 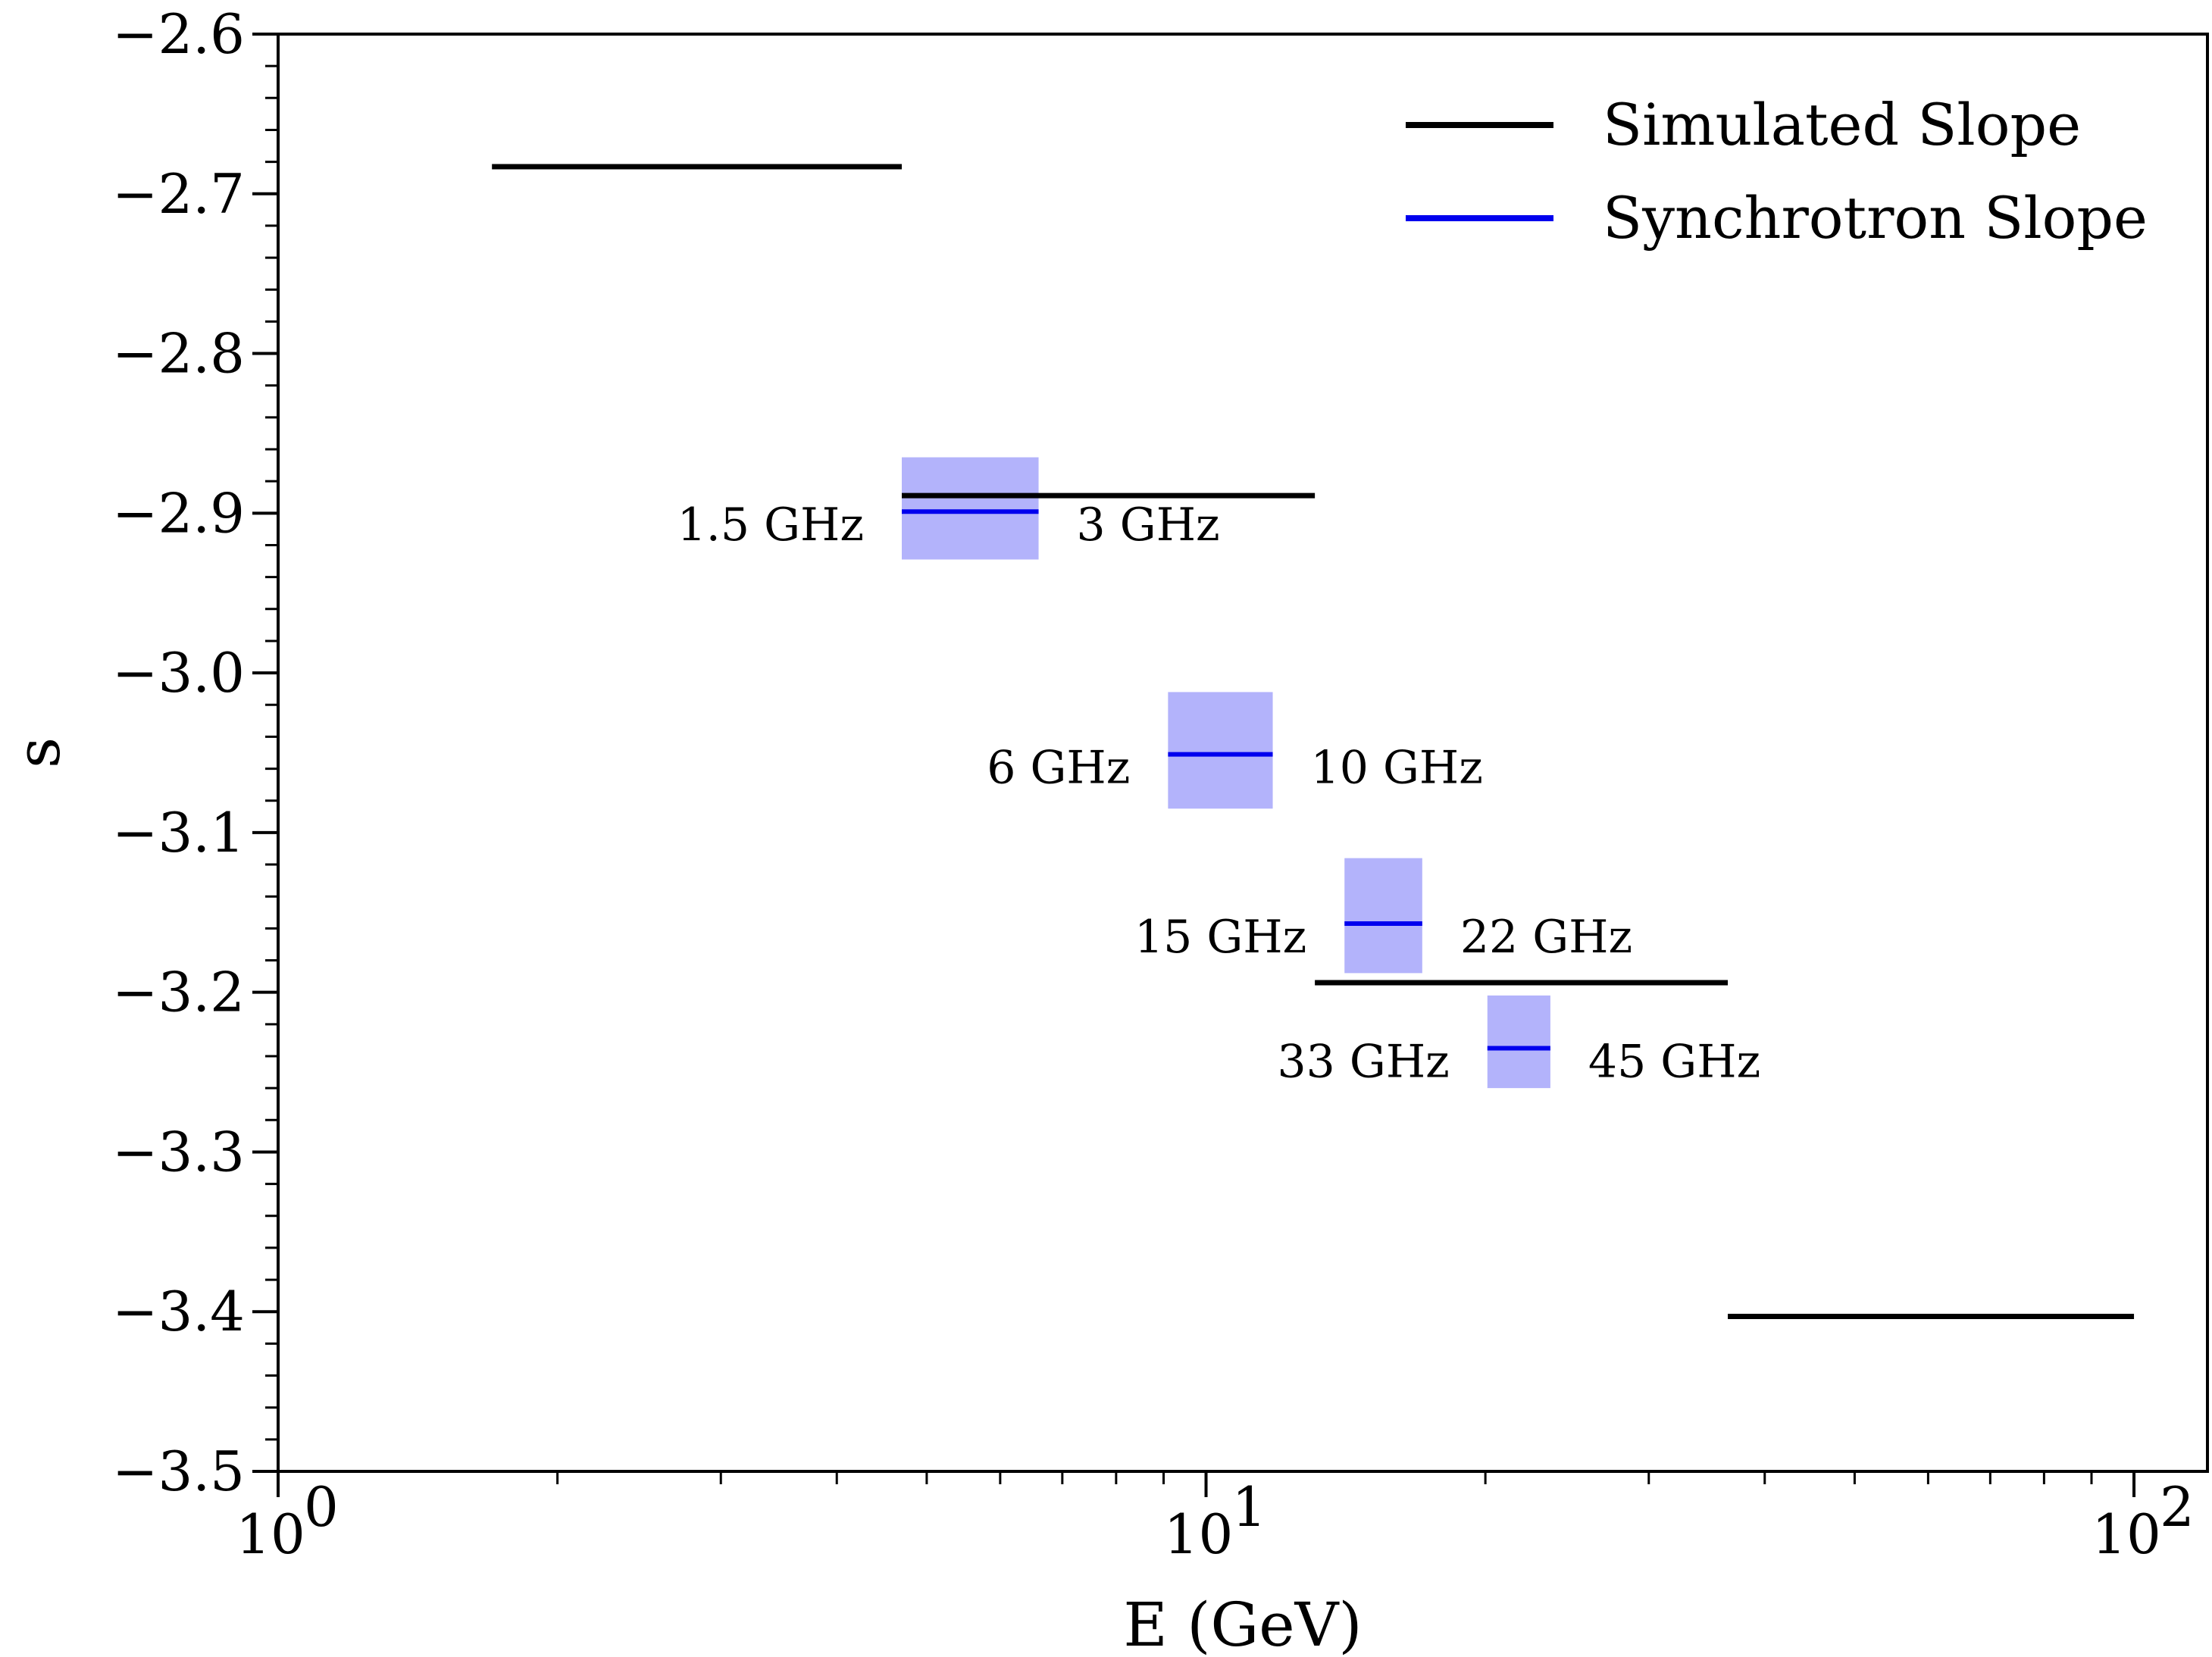 I want to click on legend-label-0: Simulated Slope, so click(x=1842, y=125).